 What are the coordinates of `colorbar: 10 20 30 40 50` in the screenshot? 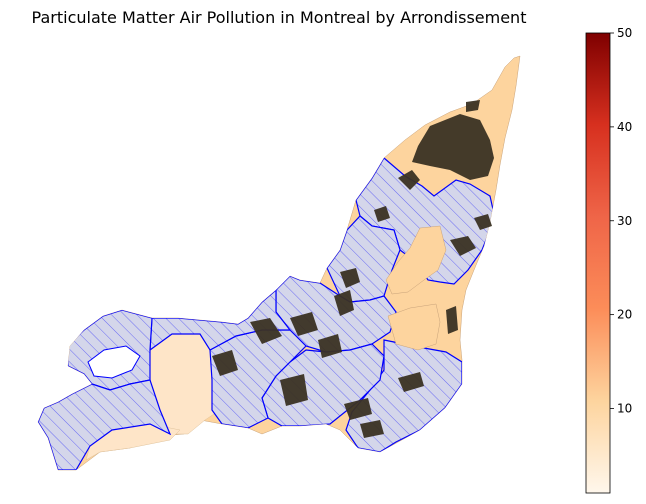 It's located at (608, 260).